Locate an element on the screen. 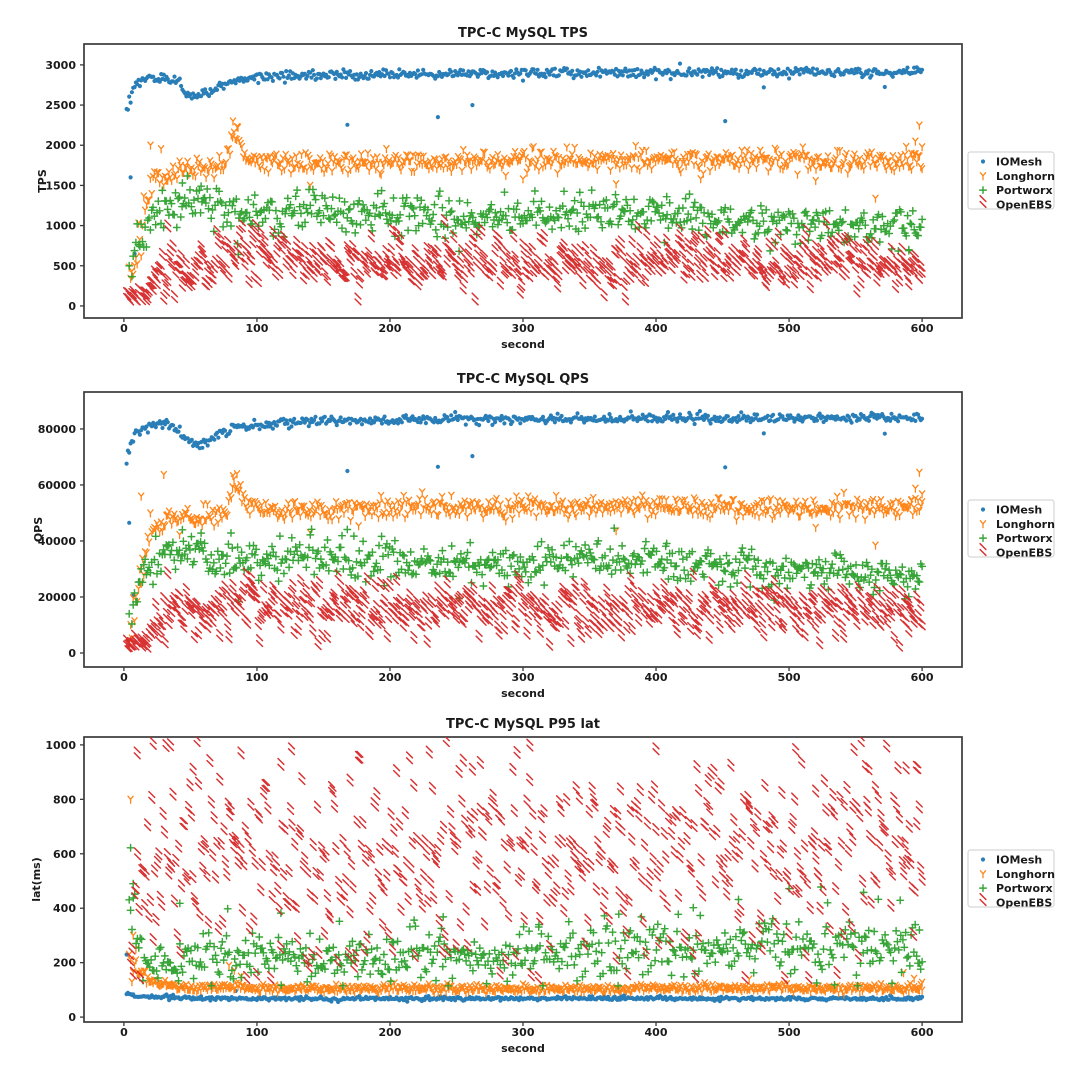 This screenshot has height=1084, width=1080. y-axis-tick-label: 200 is located at coordinates (64, 963).